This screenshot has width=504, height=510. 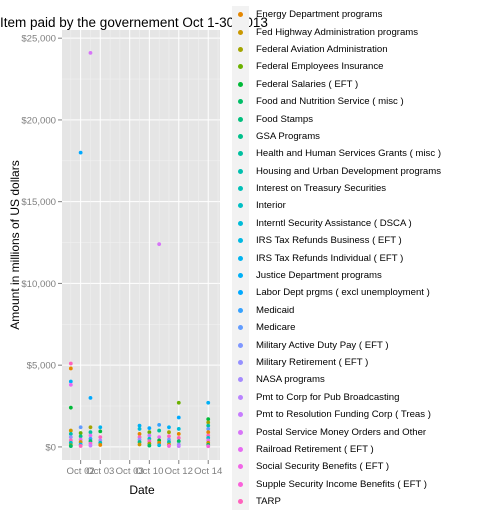 I want to click on legend-item: Medicaid, so click(x=367, y=310).